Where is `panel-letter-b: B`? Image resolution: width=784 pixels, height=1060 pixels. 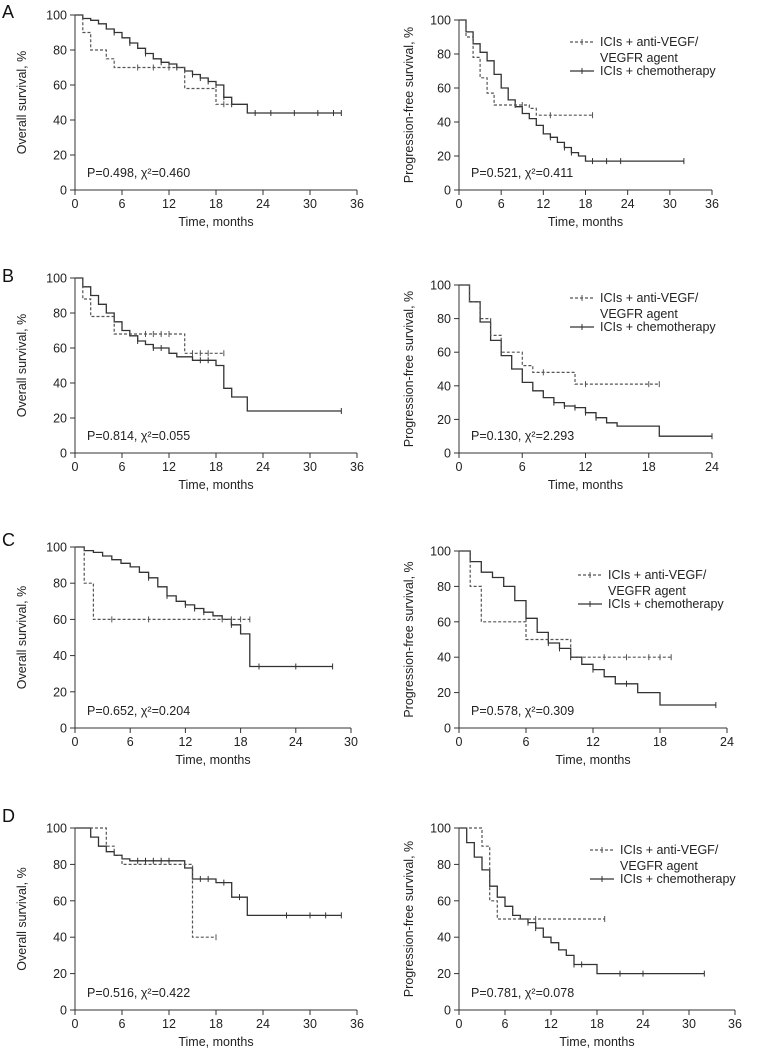 panel-letter-b: B is located at coordinates (8, 276).